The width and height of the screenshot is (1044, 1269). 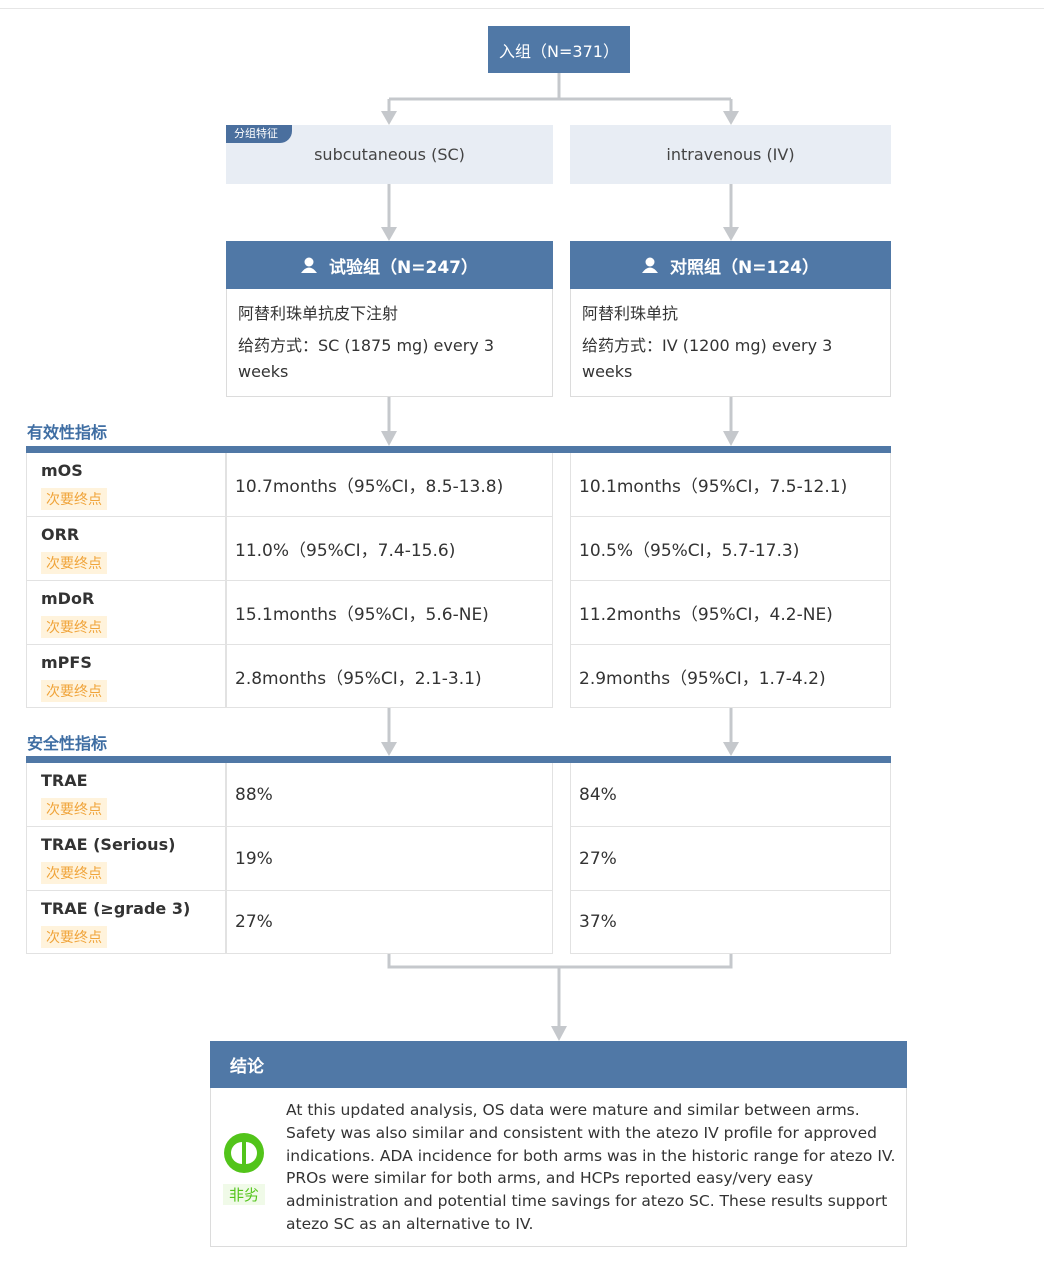 What do you see at coordinates (730, 154) in the screenshot?
I see `route-box: intravenous (IV)` at bounding box center [730, 154].